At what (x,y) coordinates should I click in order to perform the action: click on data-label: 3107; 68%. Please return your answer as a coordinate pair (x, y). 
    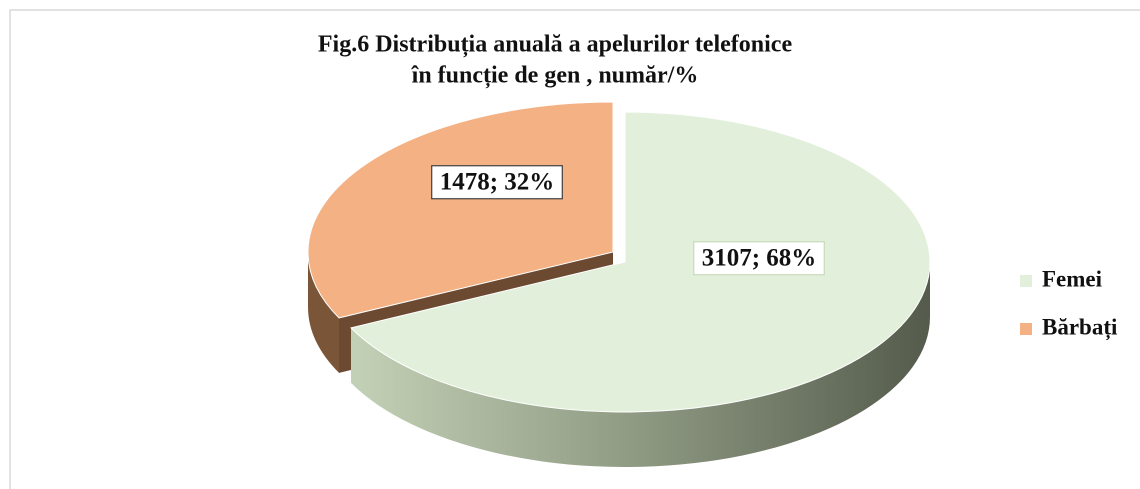
    Looking at the image, I should click on (759, 258).